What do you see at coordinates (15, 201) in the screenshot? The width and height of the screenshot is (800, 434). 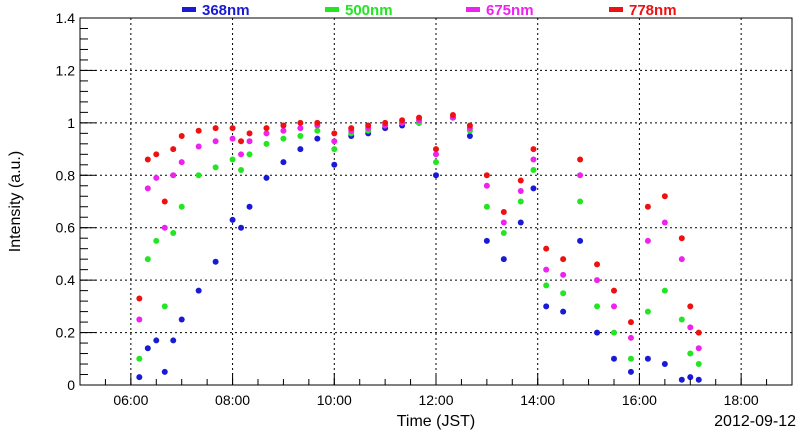 I see `y-axis-title: Intensity (a.u.)` at bounding box center [15, 201].